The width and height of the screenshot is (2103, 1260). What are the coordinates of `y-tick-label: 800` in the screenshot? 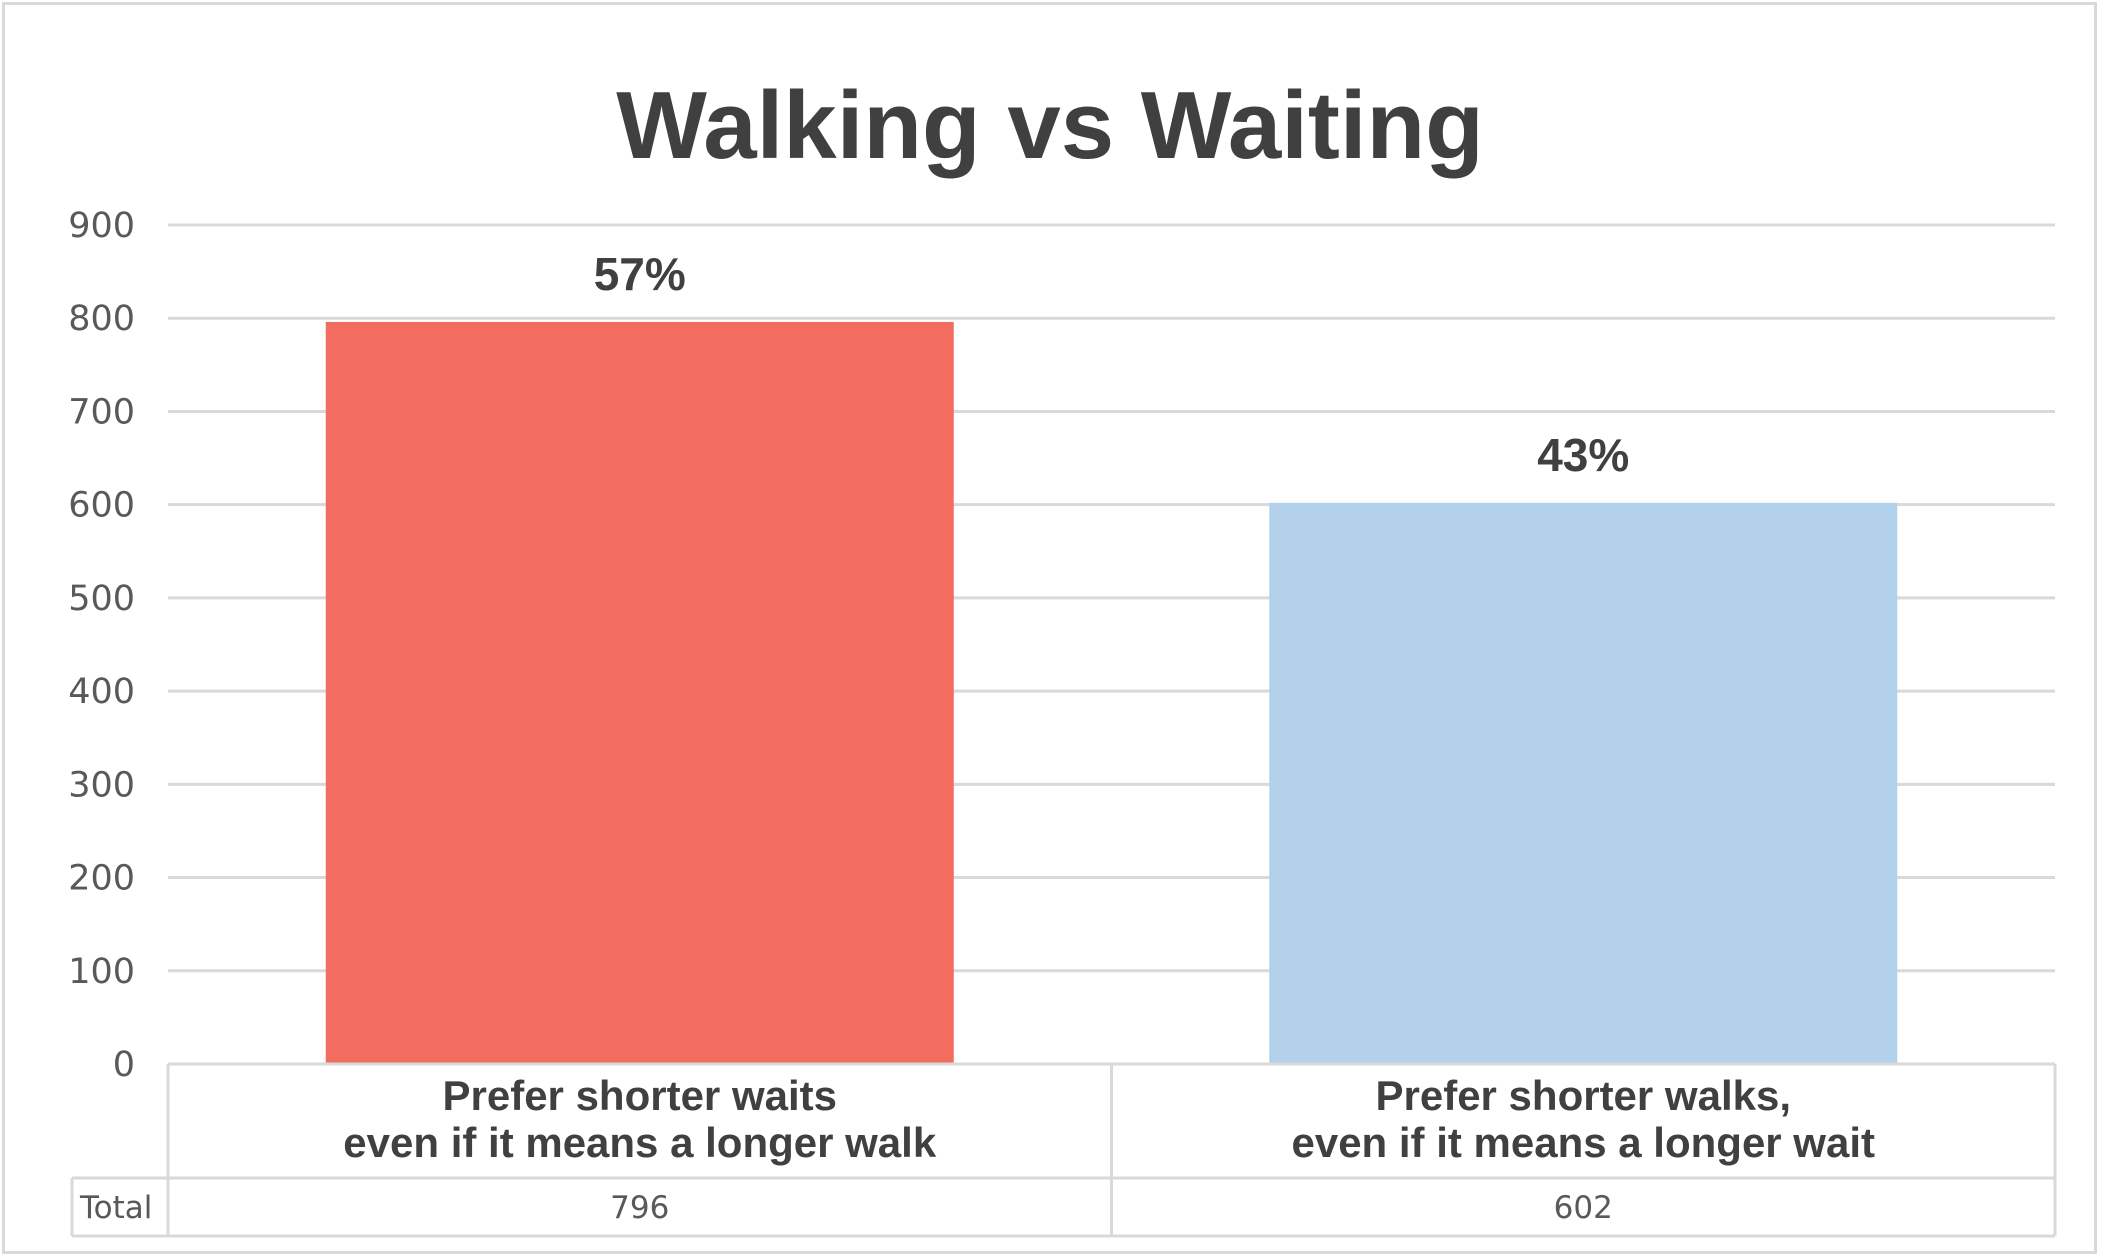 It's located at (101, 319).